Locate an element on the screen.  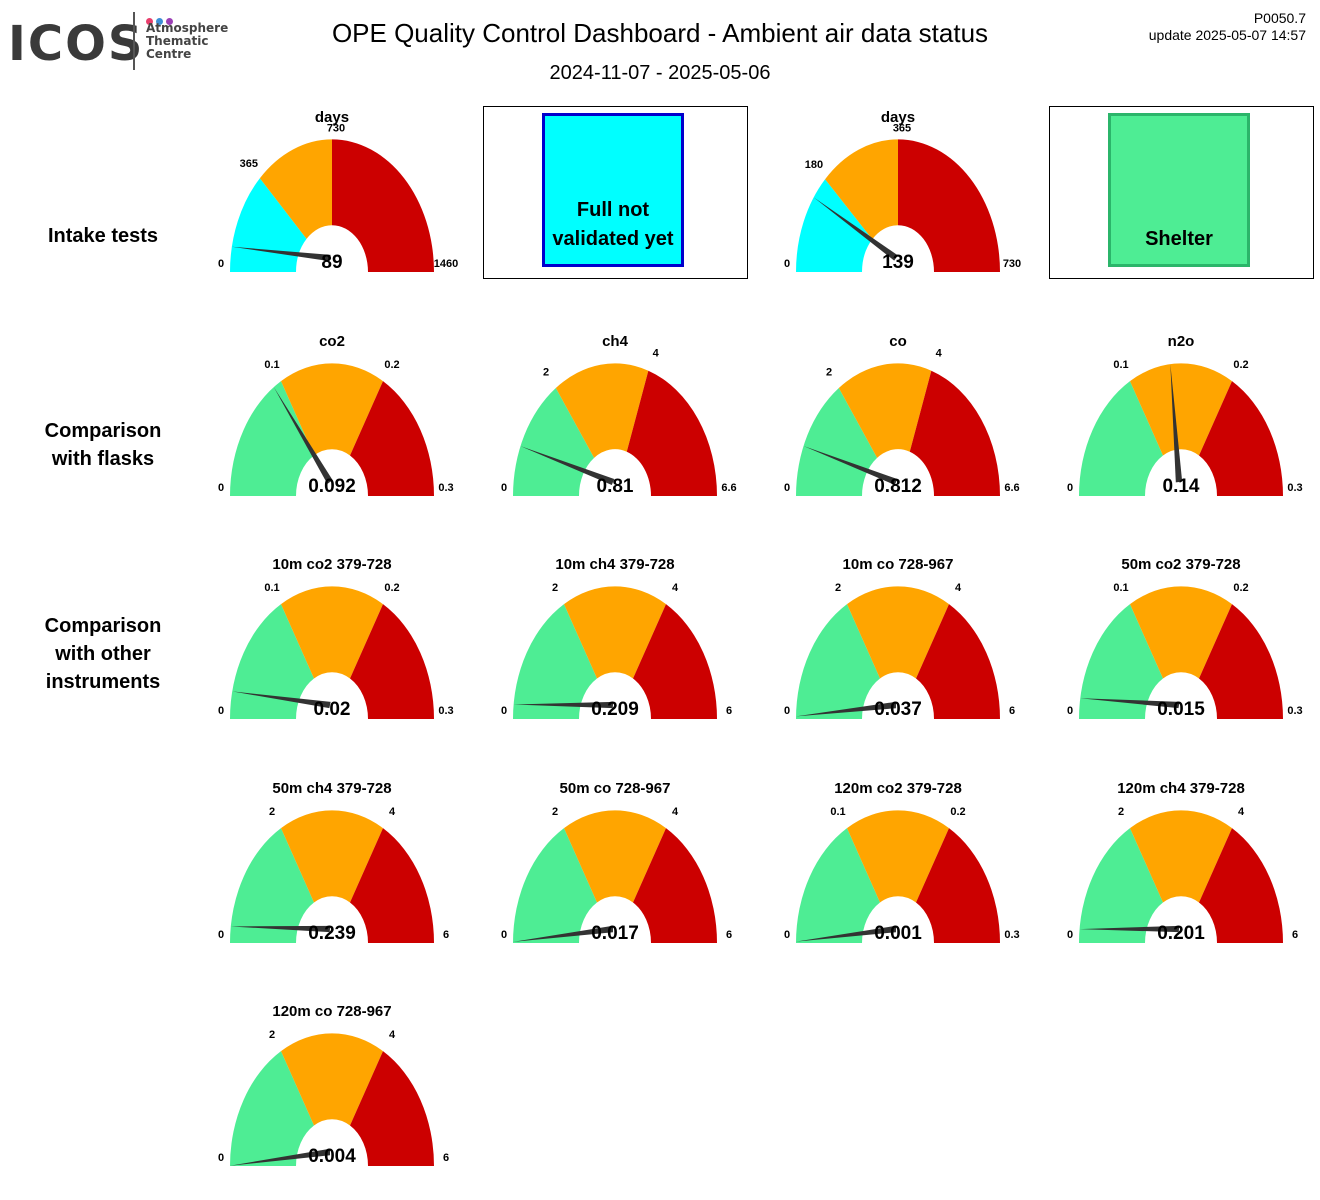
gauge-title: 120m co 728-967 is located at coordinates (331, 1011).